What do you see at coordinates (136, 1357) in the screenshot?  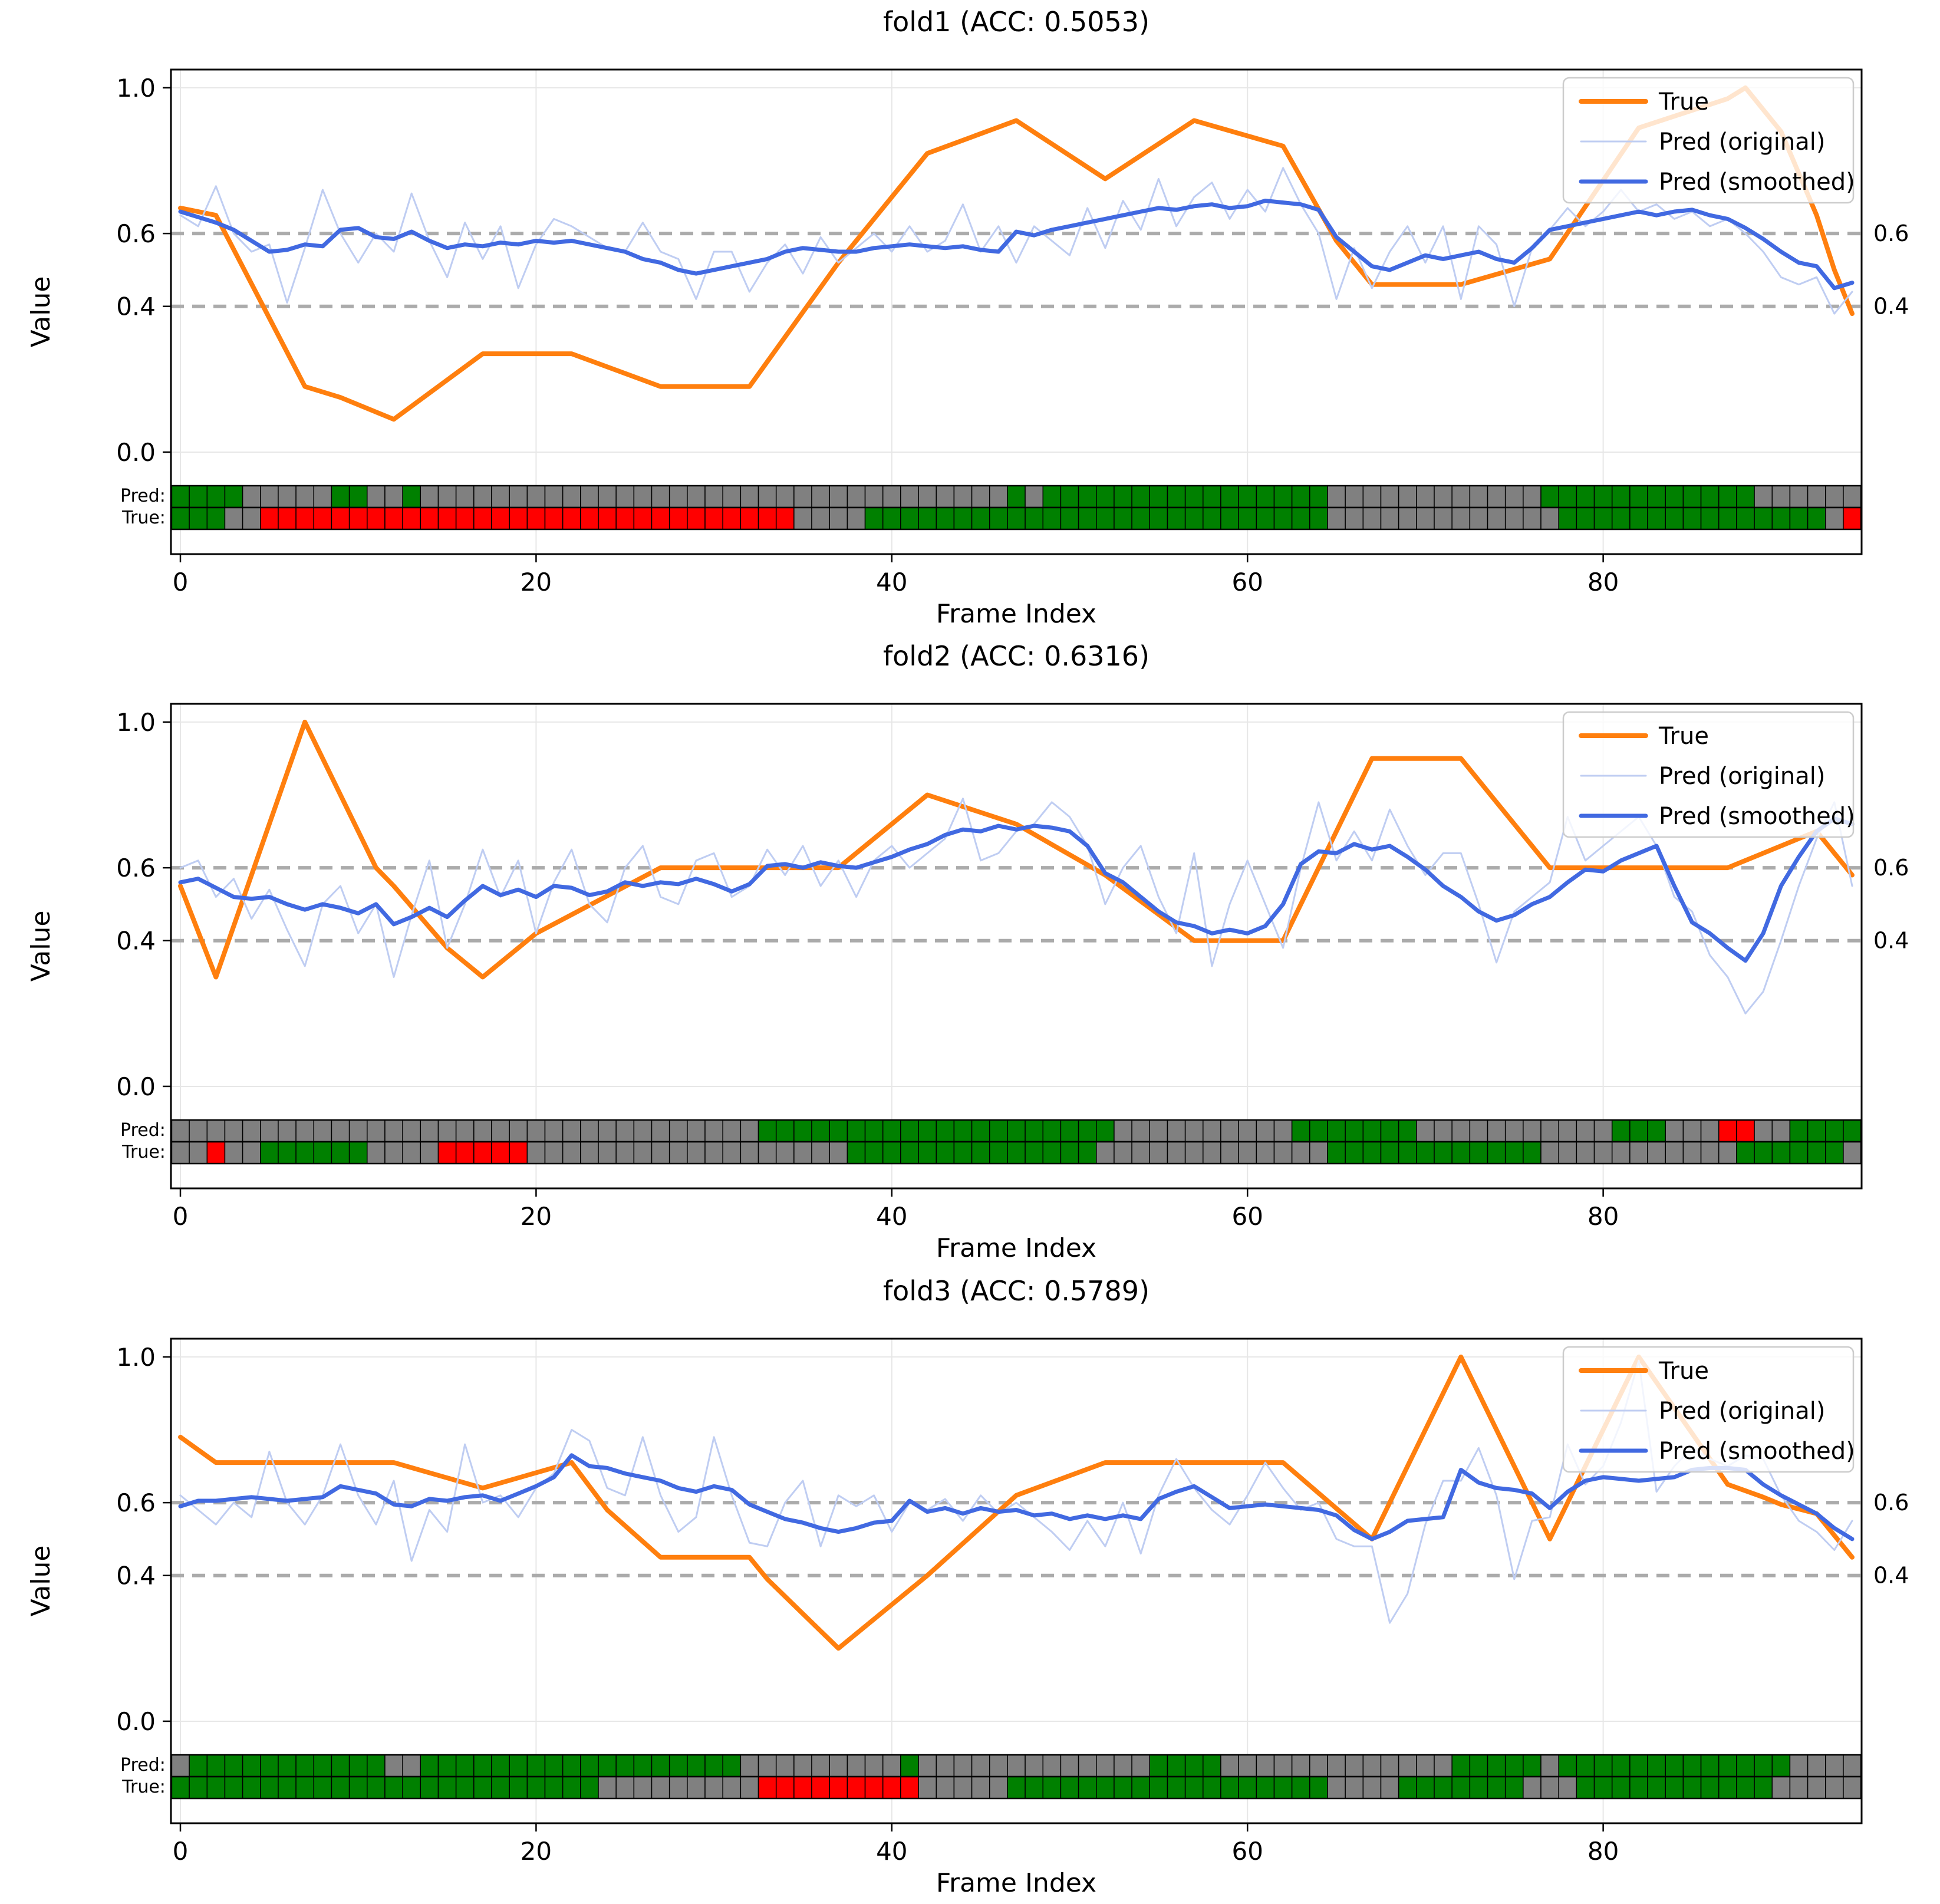 I see `y-tick-label: 1.0` at bounding box center [136, 1357].